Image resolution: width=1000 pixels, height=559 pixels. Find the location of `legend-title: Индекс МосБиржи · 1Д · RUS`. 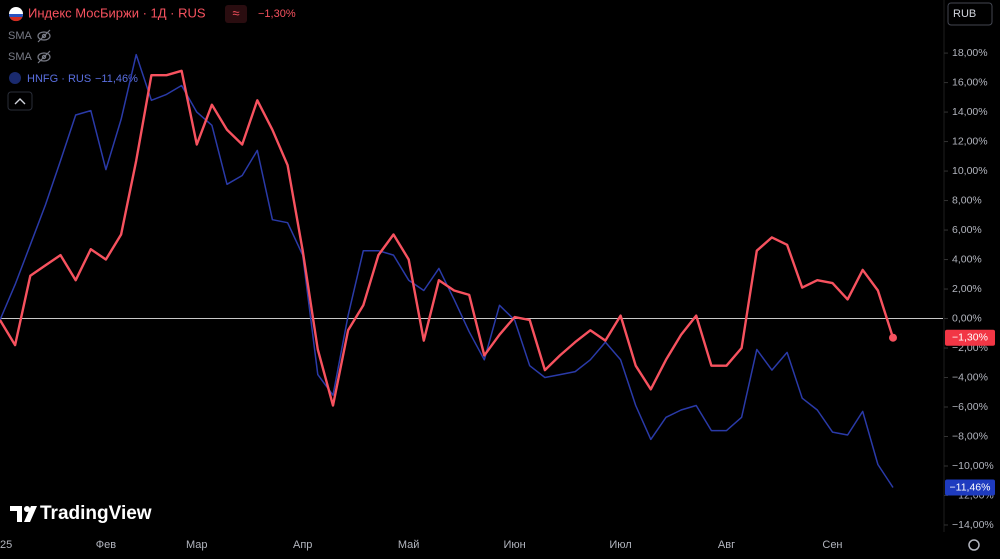

legend-title: Индекс МосБиржи · 1Д · RUS is located at coordinates (117, 12).